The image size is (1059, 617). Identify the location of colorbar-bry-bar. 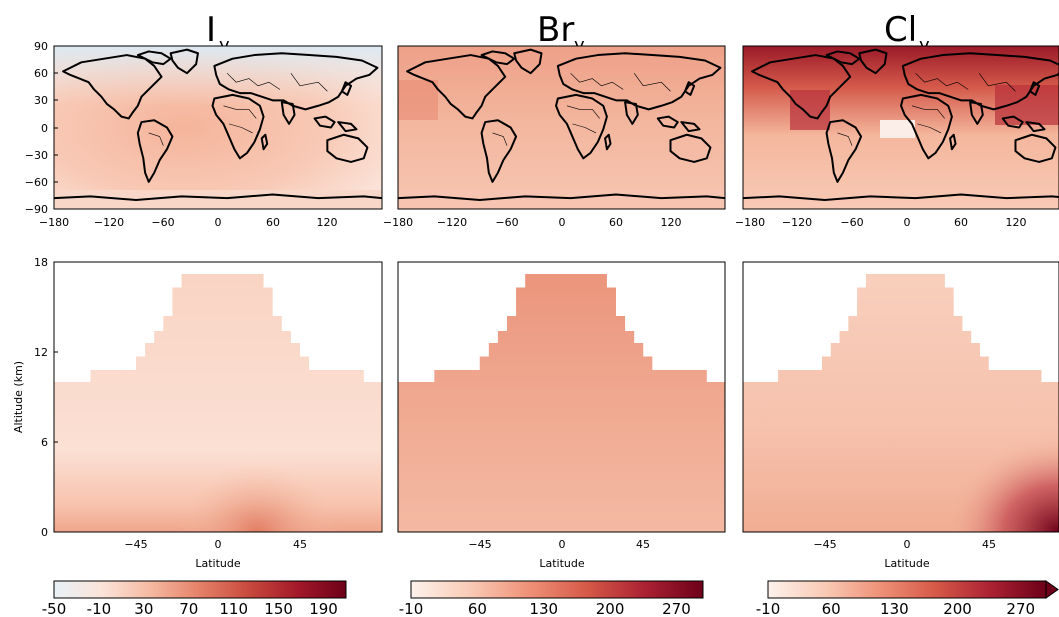
(557, 589).